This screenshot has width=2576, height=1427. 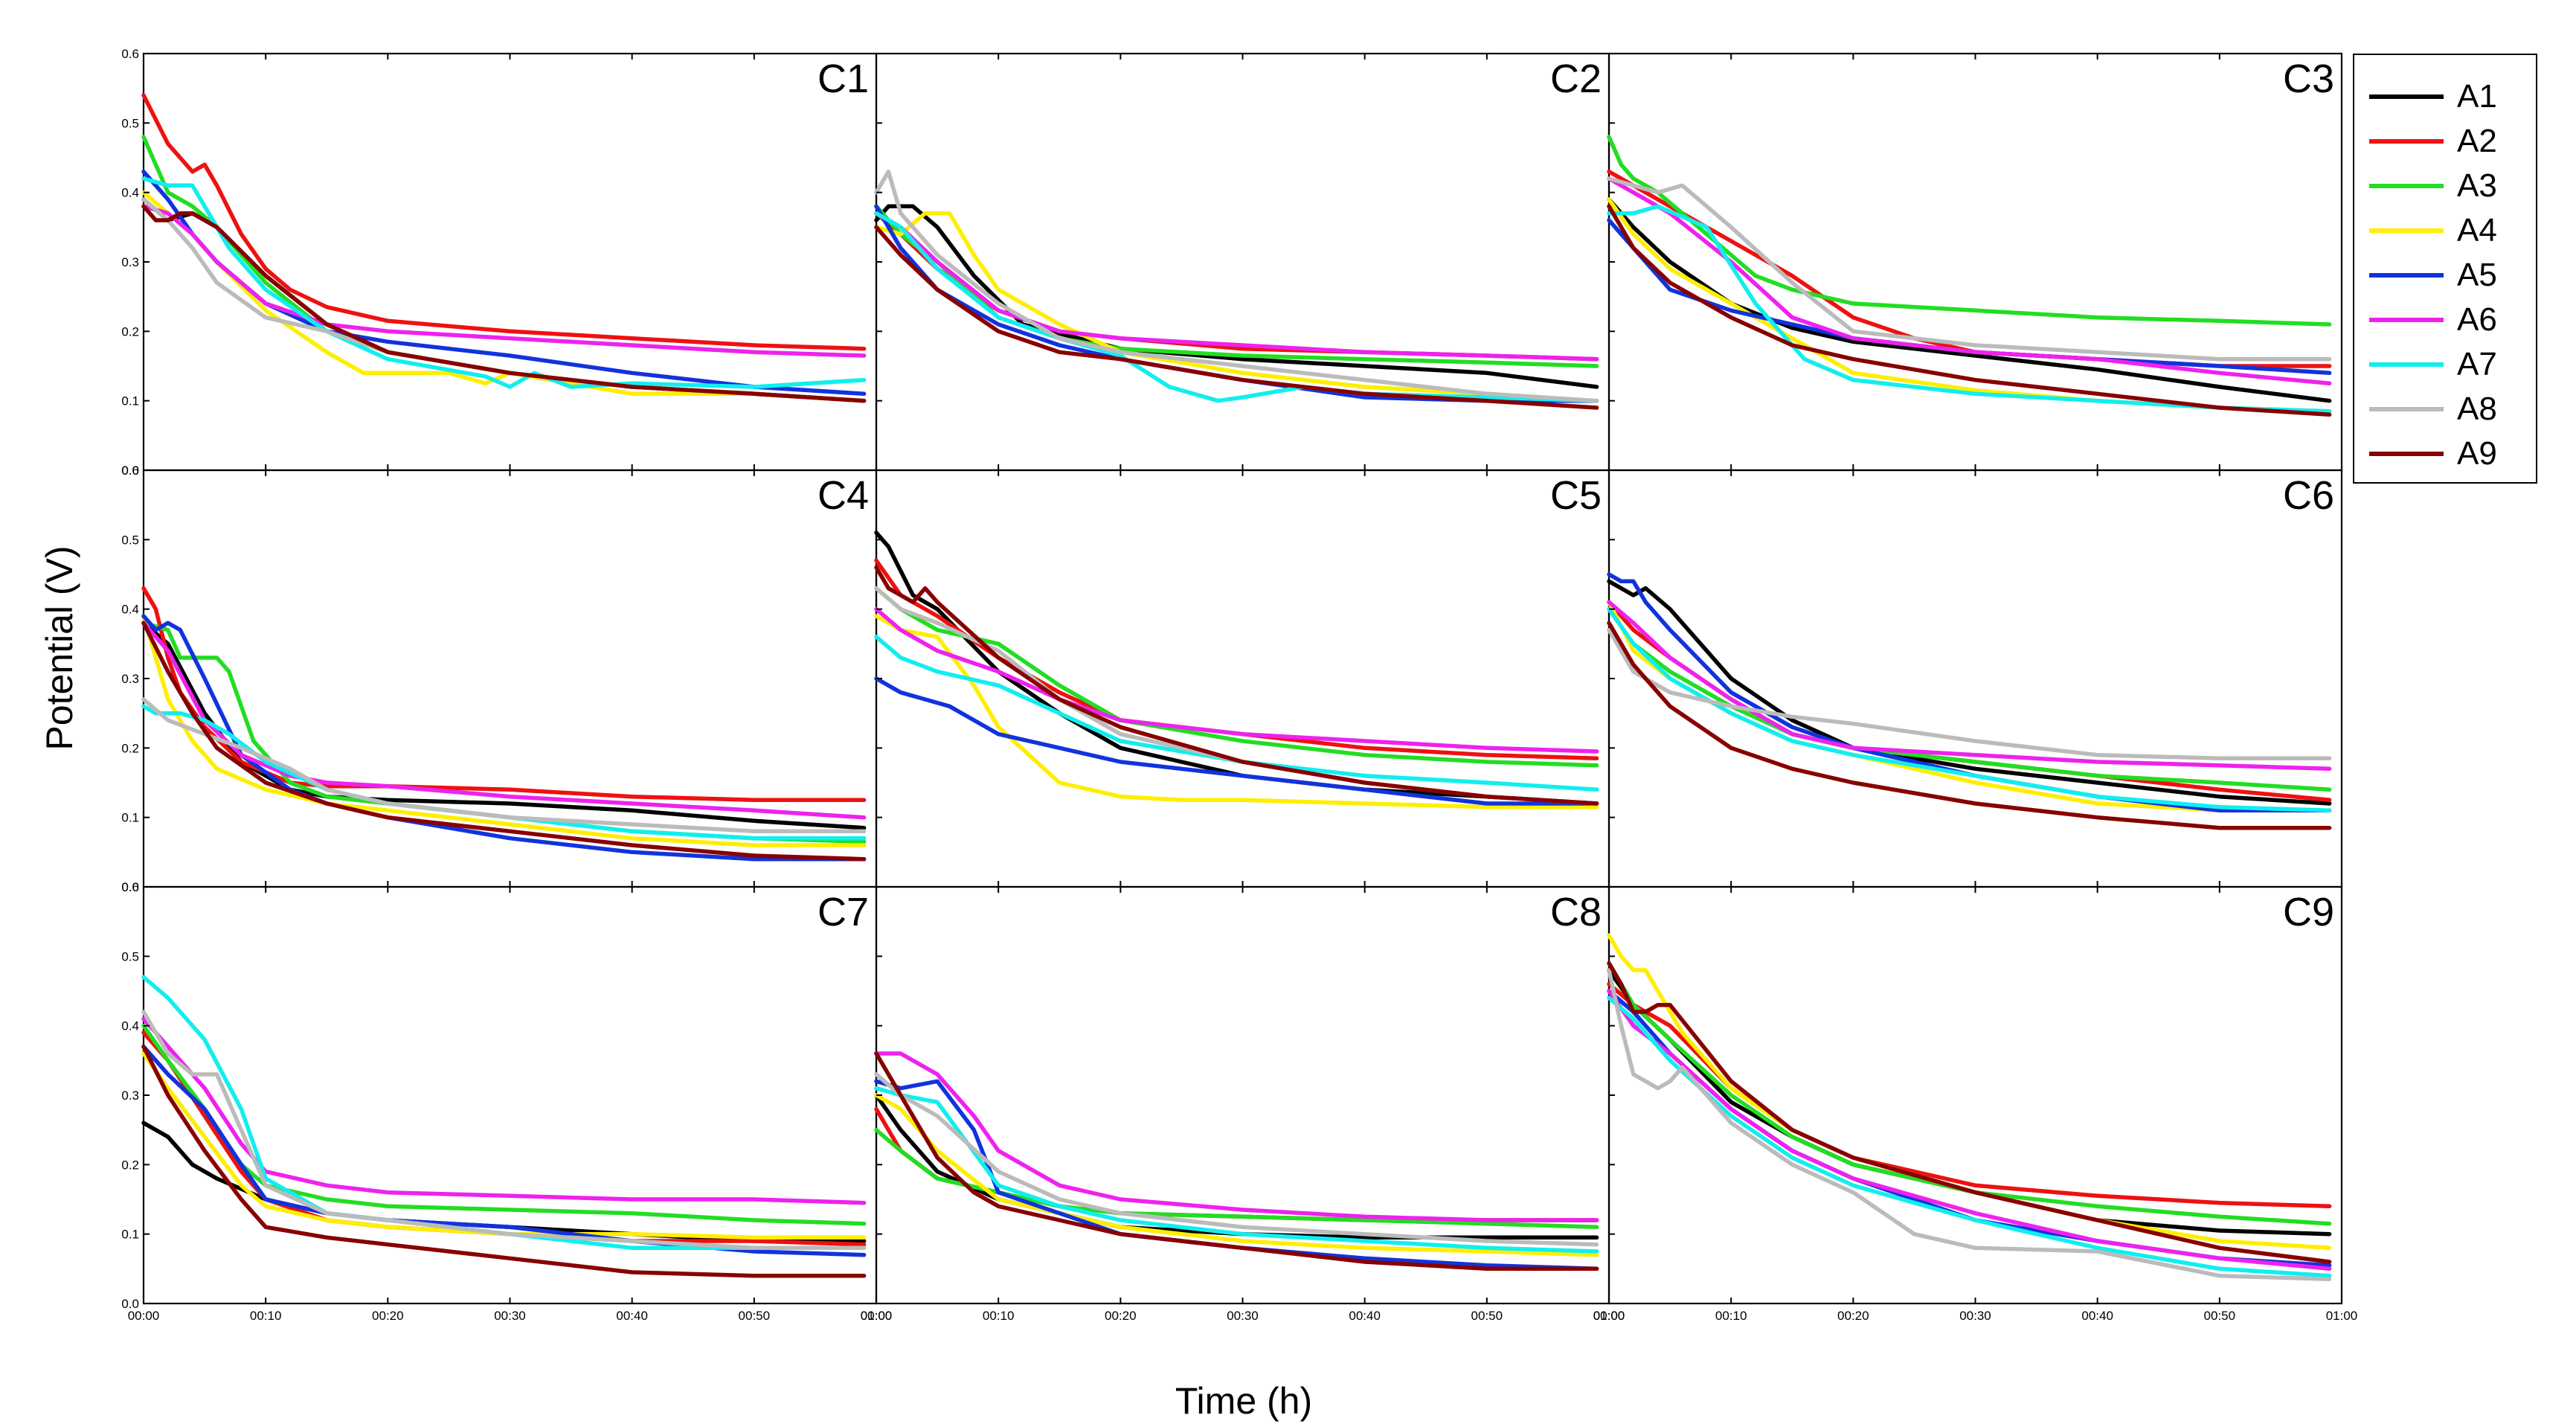 I want to click on y-tick-label-c7: 0.1, so click(x=130, y=1235).